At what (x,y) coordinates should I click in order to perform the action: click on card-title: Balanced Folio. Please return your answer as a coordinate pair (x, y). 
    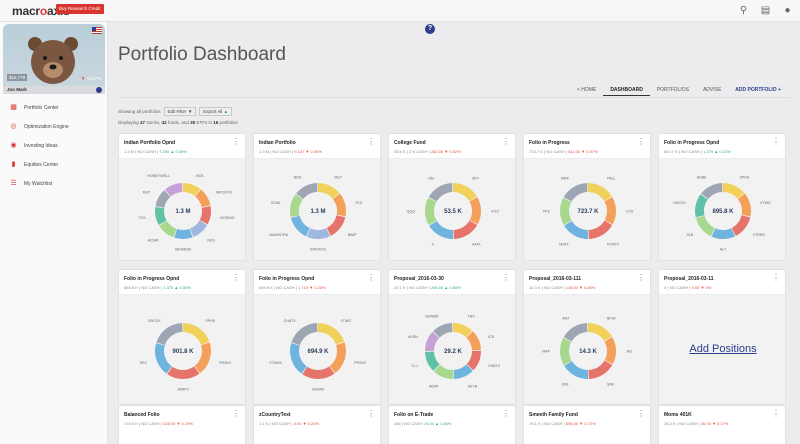
    Looking at the image, I should click on (142, 415).